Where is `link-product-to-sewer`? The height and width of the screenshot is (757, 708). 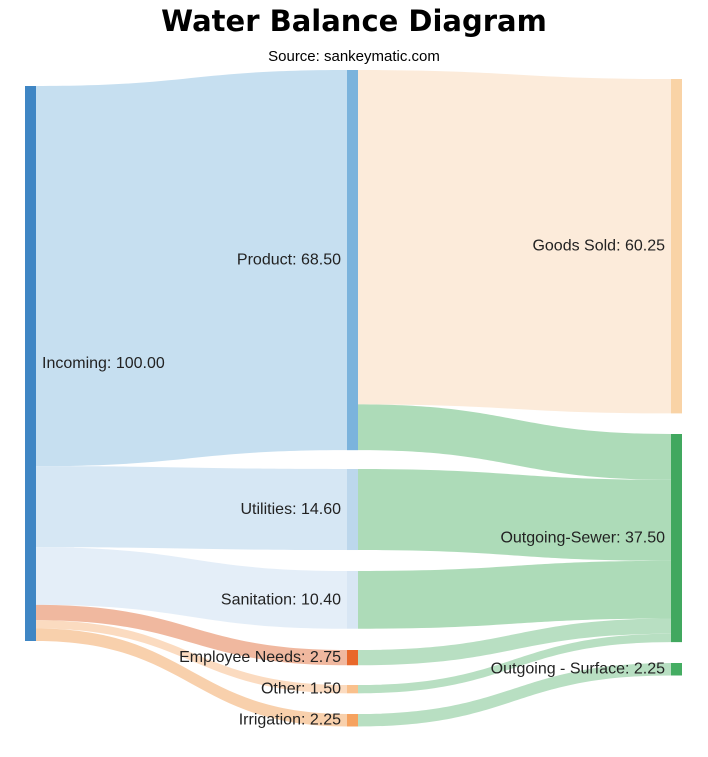 link-product-to-sewer is located at coordinates (514, 442).